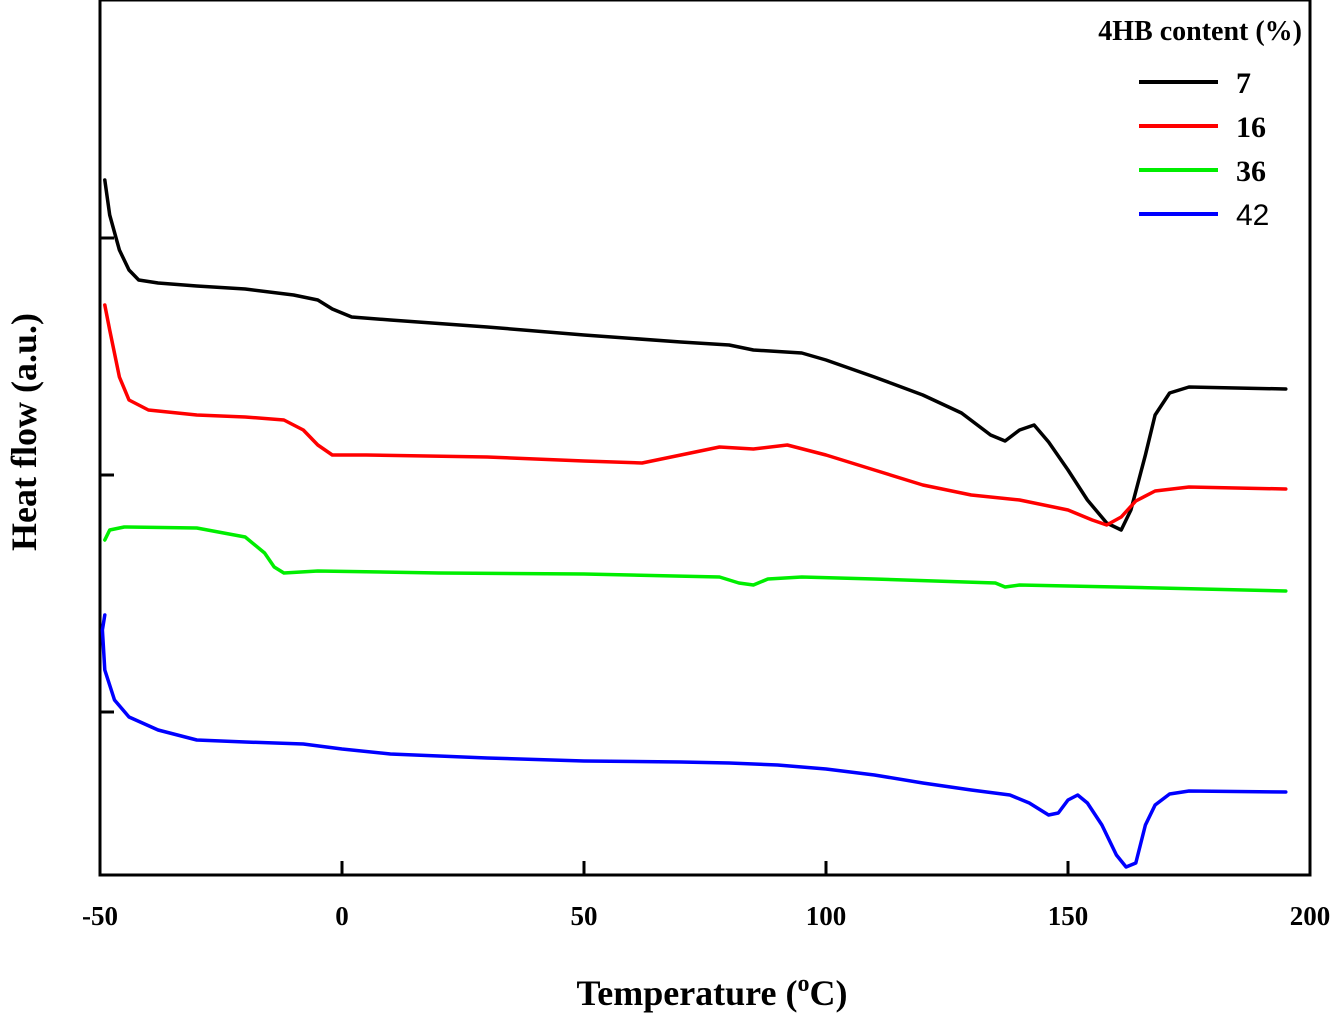  I want to click on x-tick-label: -50, so click(100, 916).